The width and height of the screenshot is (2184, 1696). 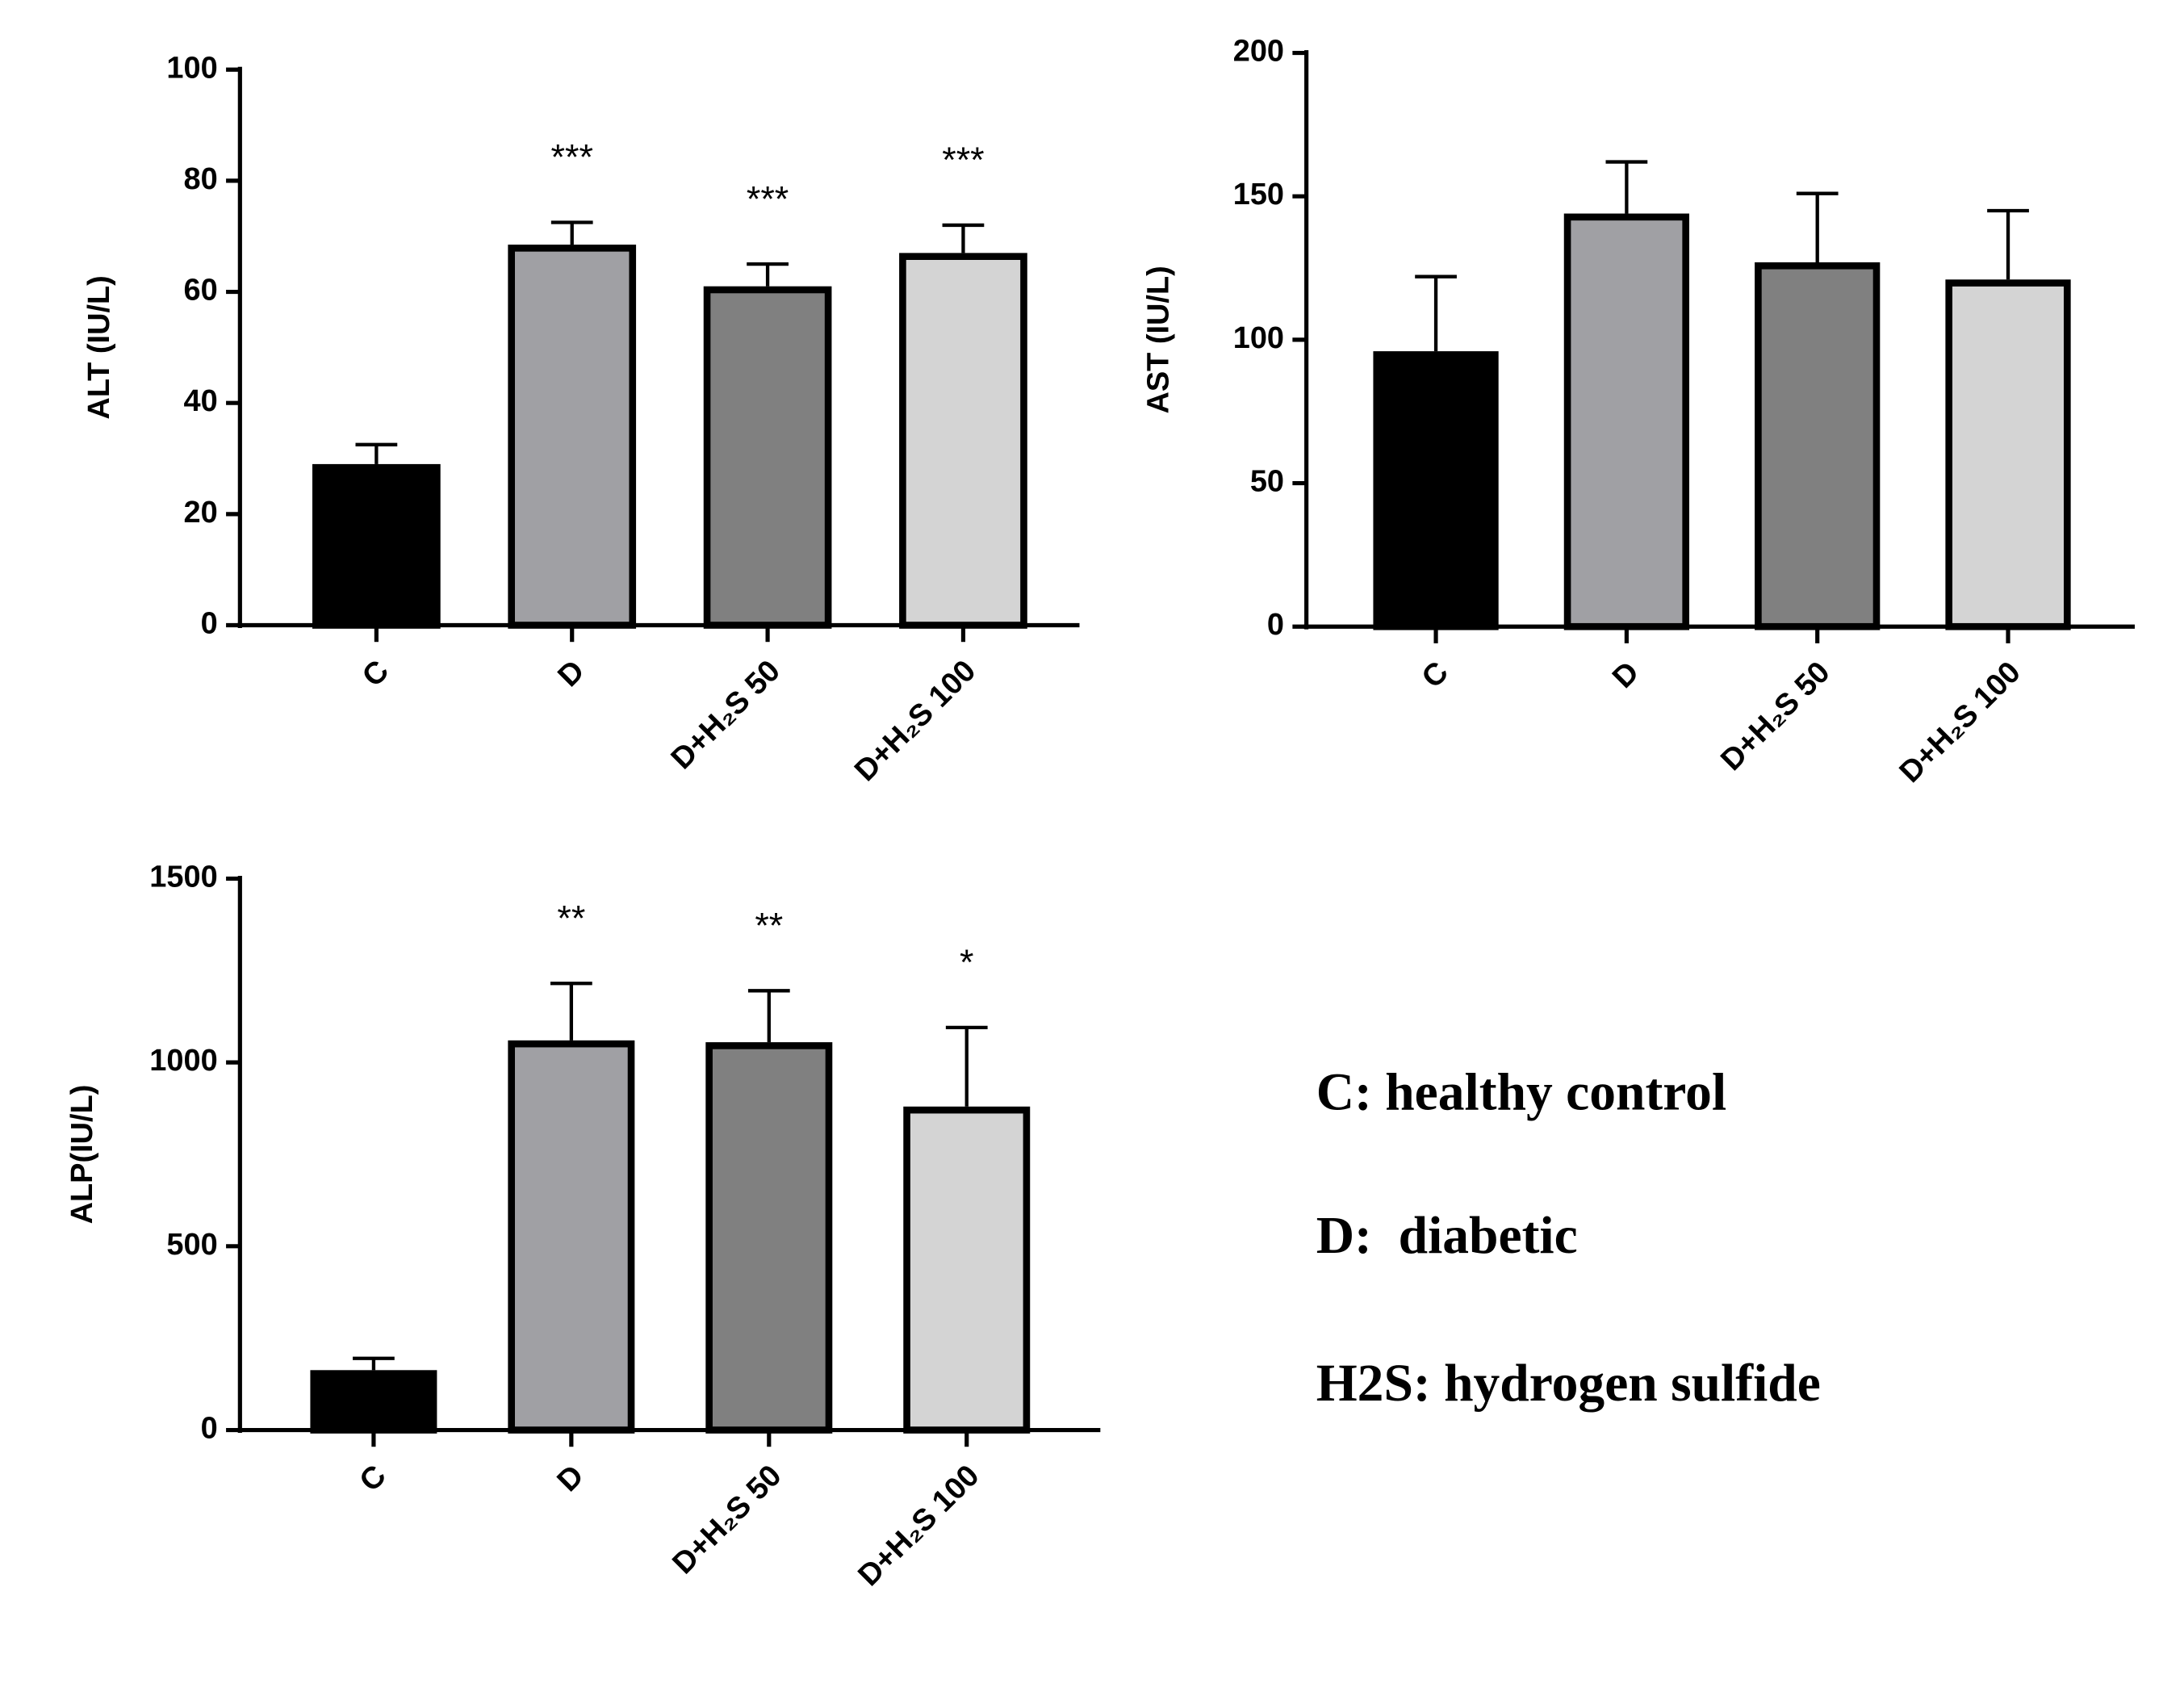 What do you see at coordinates (99, 347) in the screenshot?
I see `y-axis-label: ALT (IU/L)` at bounding box center [99, 347].